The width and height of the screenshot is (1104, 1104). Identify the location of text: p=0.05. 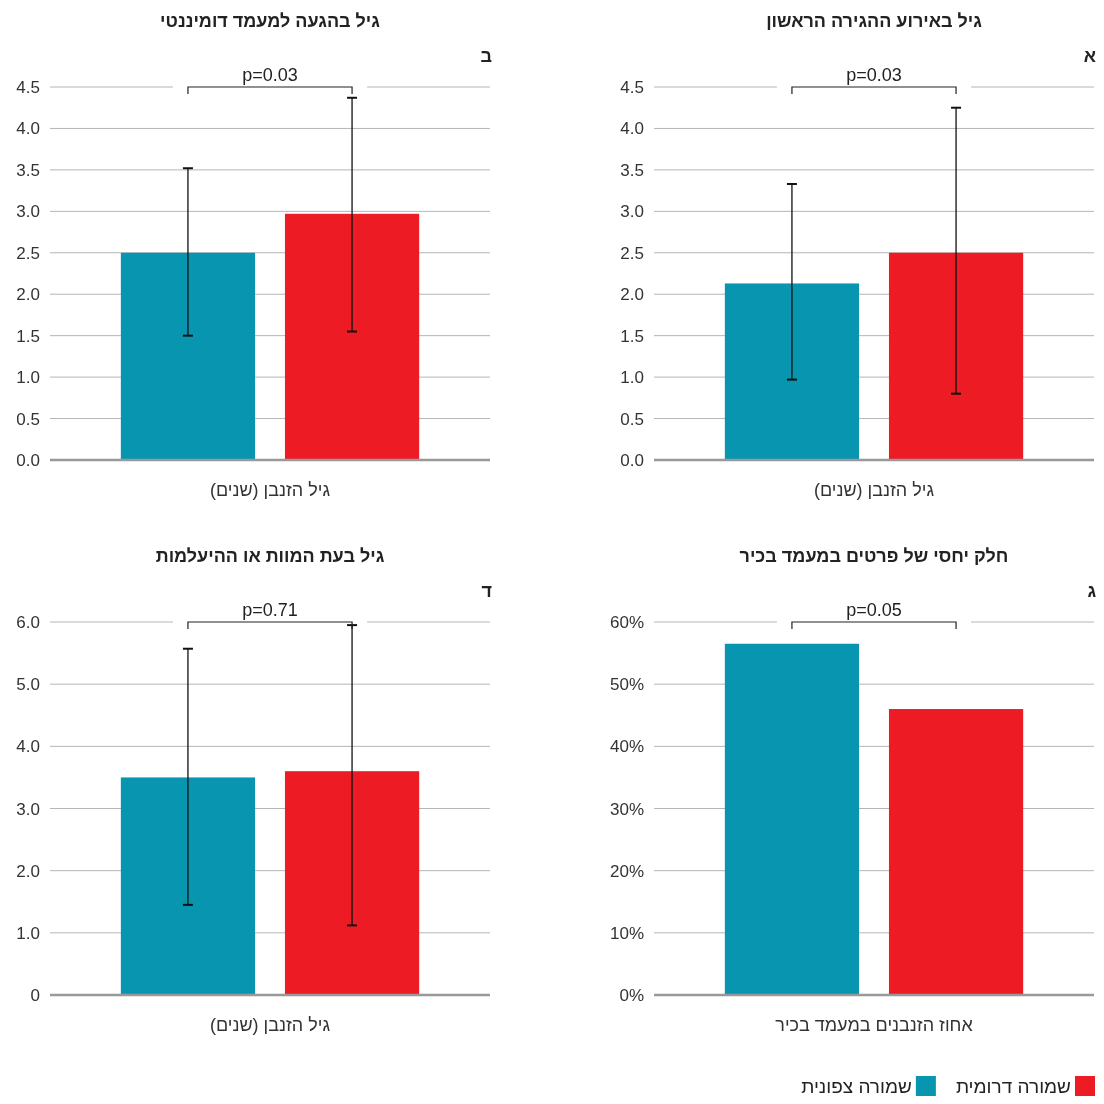
(874, 610).